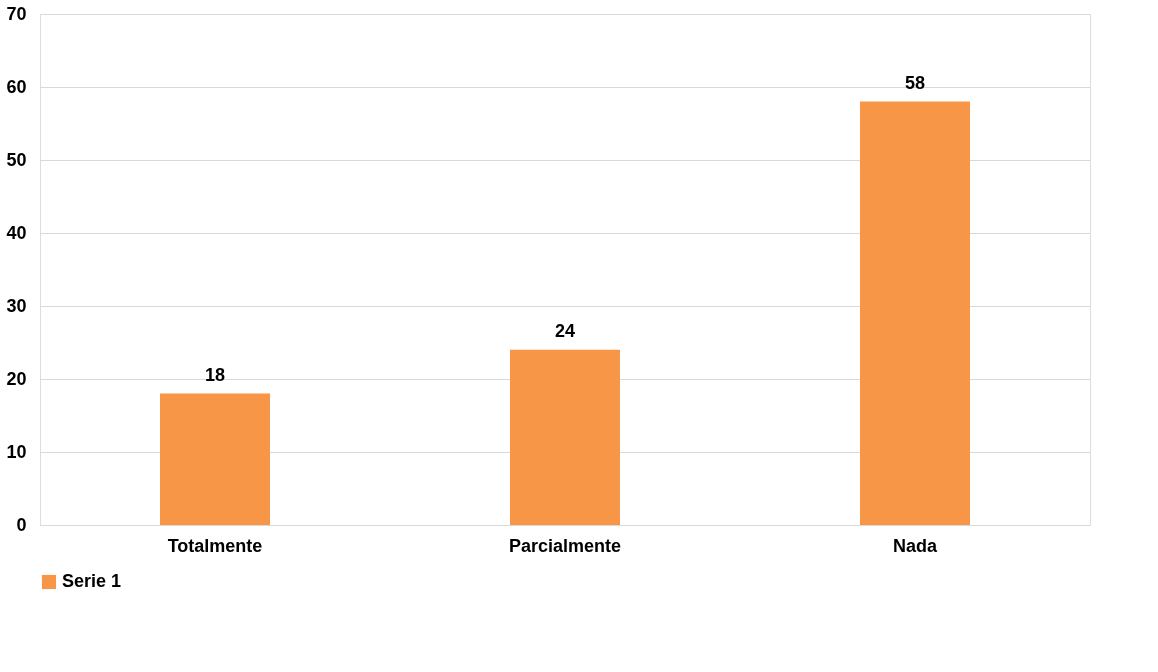  What do you see at coordinates (16, 86) in the screenshot?
I see `y-tick-label: 60` at bounding box center [16, 86].